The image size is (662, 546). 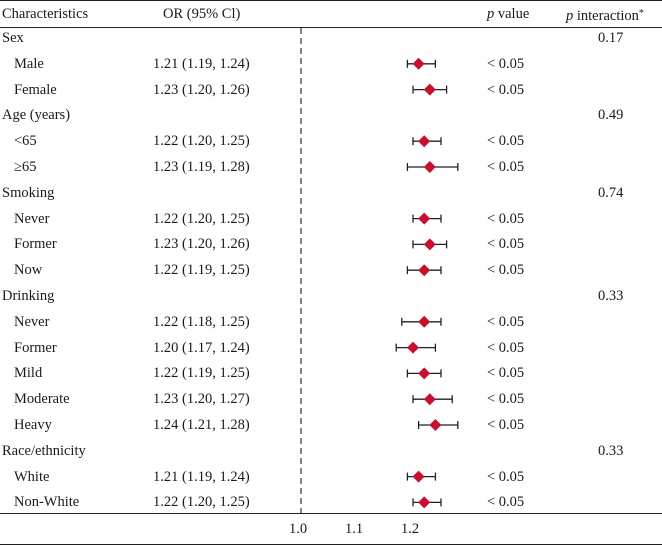 I want to click on subgroup-label: Female, so click(x=35, y=89).